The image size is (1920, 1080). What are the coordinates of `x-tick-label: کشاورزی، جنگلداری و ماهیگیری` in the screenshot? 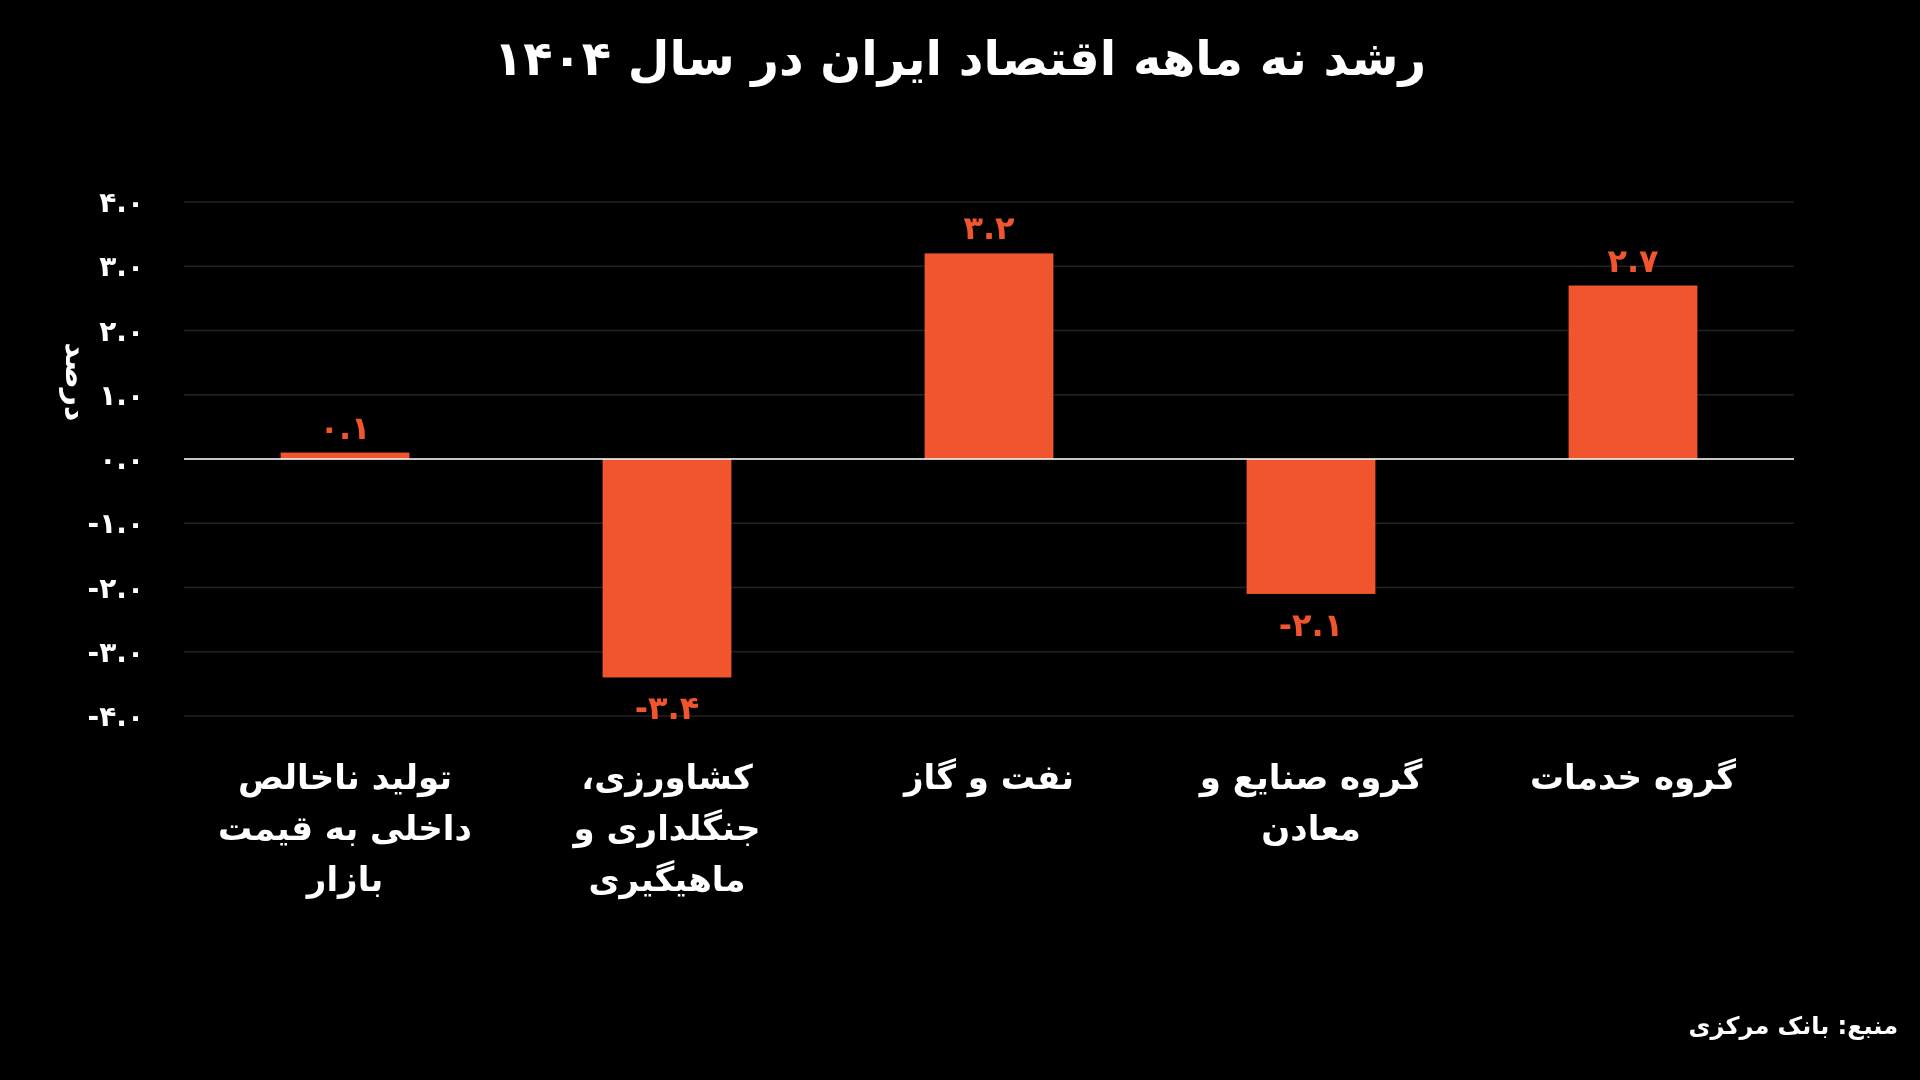 It's located at (666, 829).